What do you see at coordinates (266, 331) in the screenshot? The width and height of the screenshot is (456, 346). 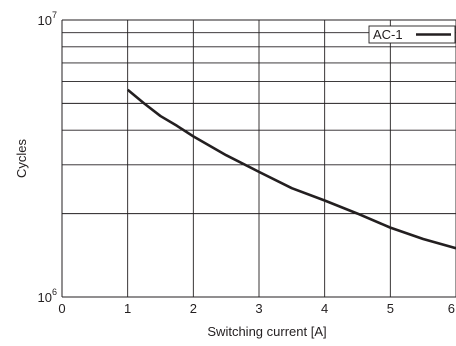 I see `x-axis-title: Switching current [A]` at bounding box center [266, 331].